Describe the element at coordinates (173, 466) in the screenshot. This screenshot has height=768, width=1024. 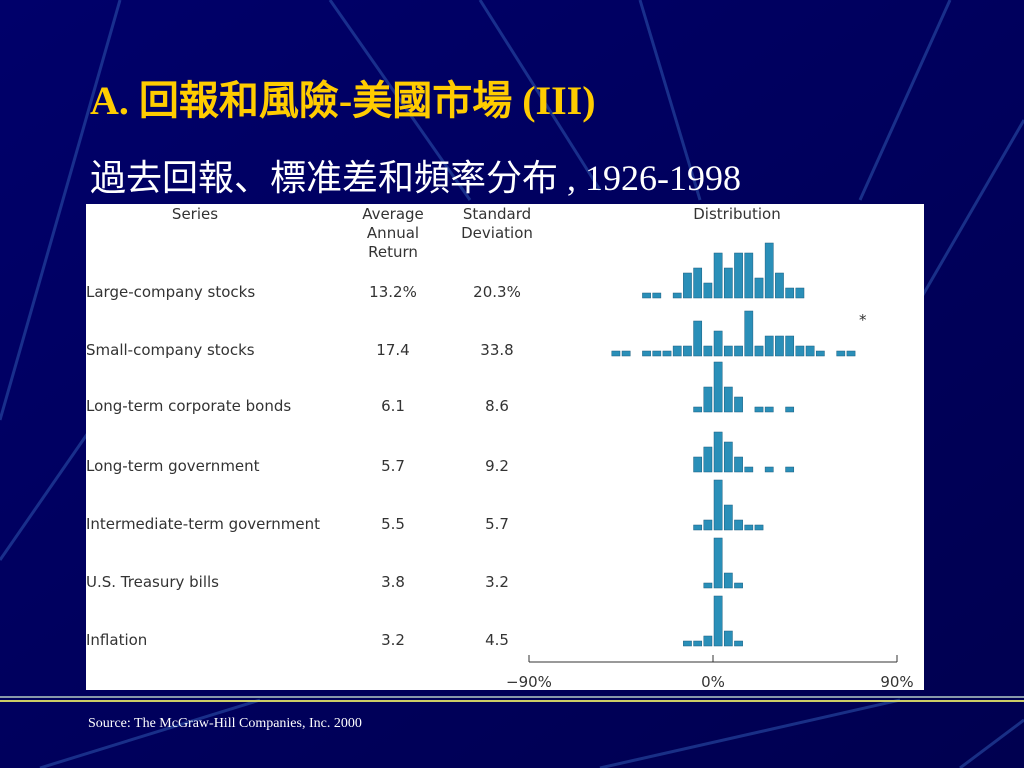
I see `series-name: Long-term government` at that location.